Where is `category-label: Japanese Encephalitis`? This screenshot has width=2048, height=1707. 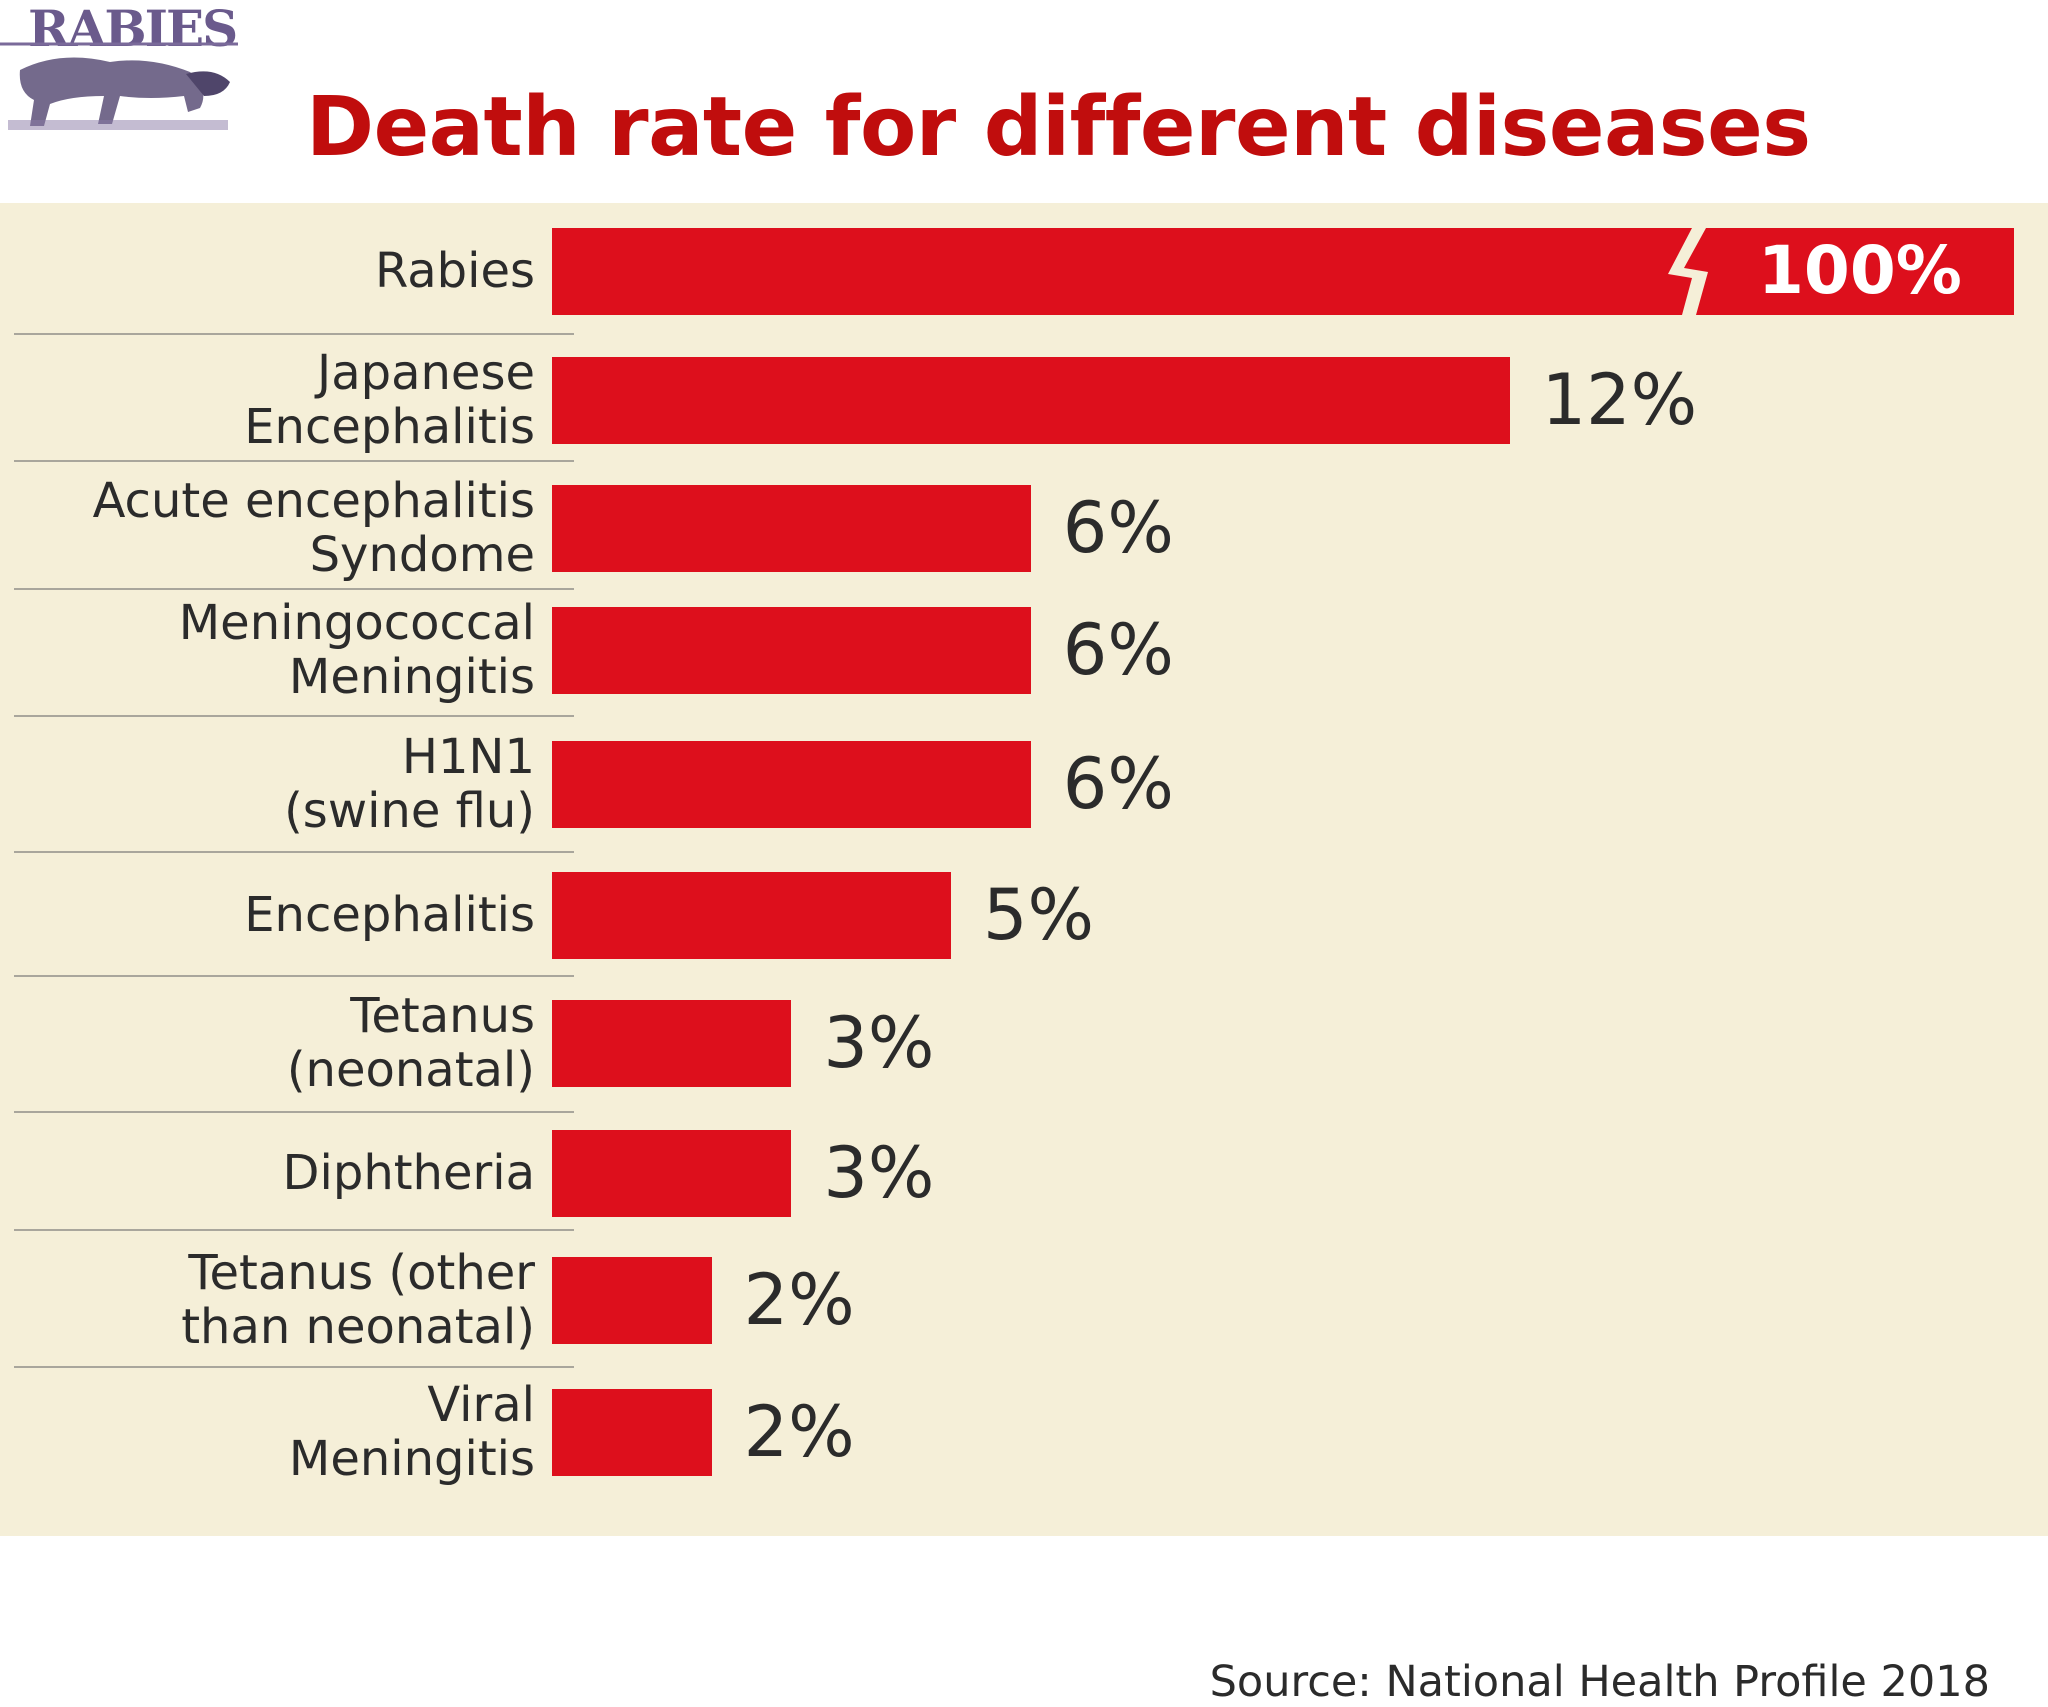
category-label: Japanese Encephalitis is located at coordinates (267, 400).